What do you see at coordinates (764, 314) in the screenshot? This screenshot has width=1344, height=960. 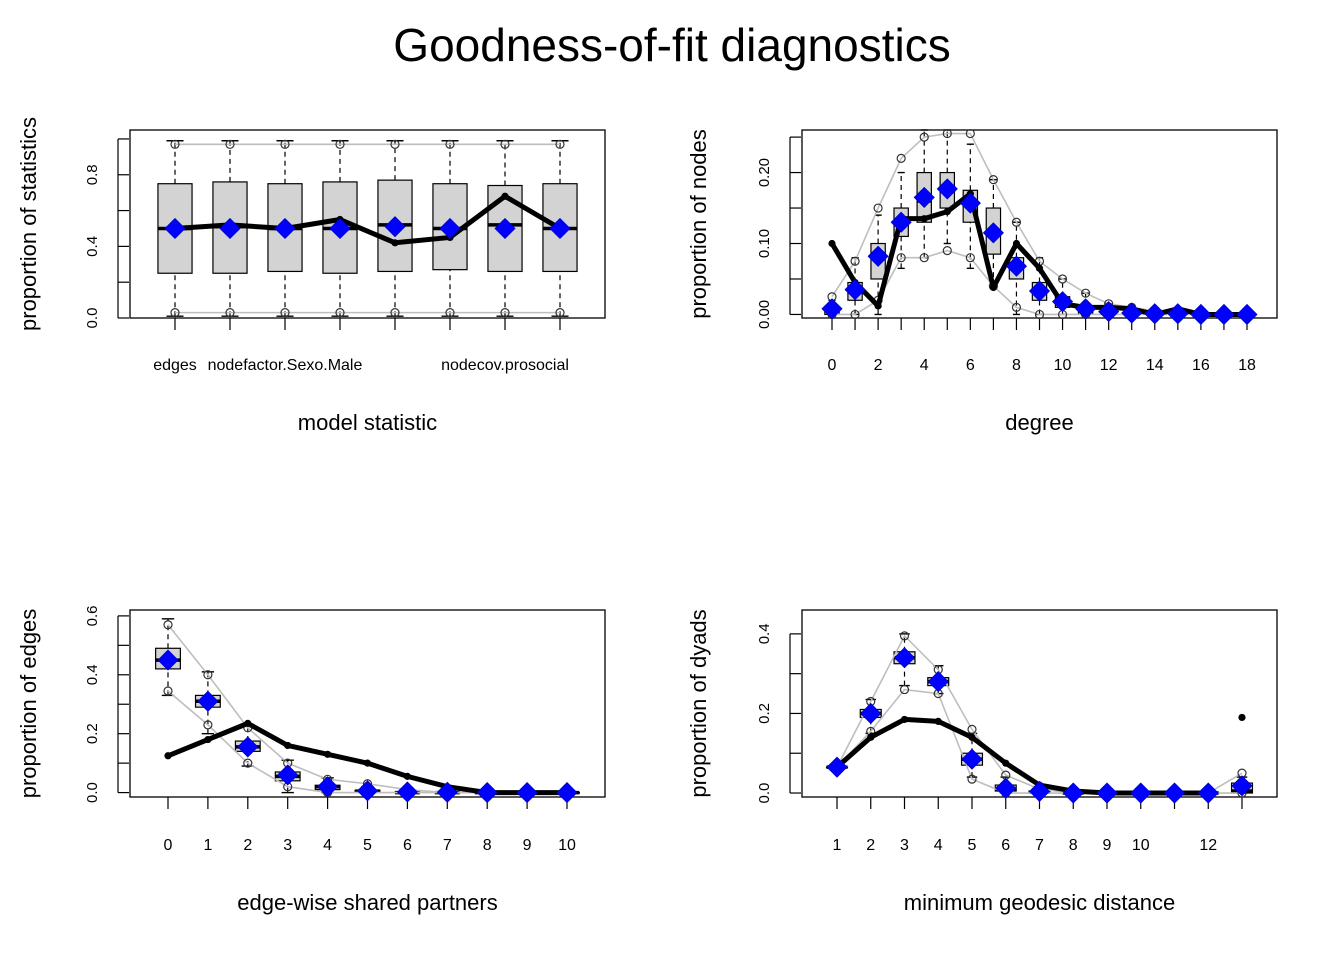 I see `y-tick-label: 0.00` at bounding box center [764, 314].